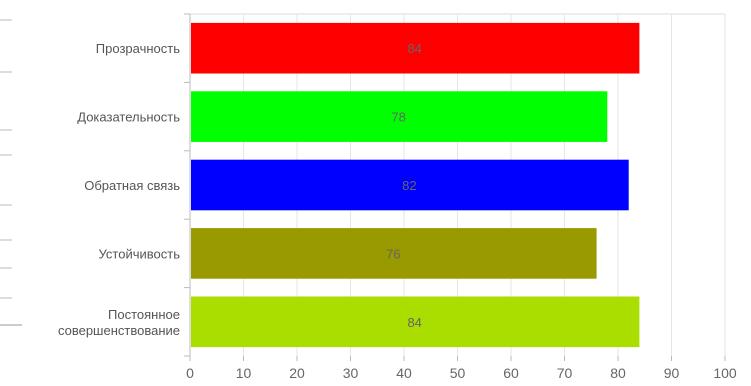 This screenshot has height=386, width=751. I want to click on data-label: 76, so click(393, 253).